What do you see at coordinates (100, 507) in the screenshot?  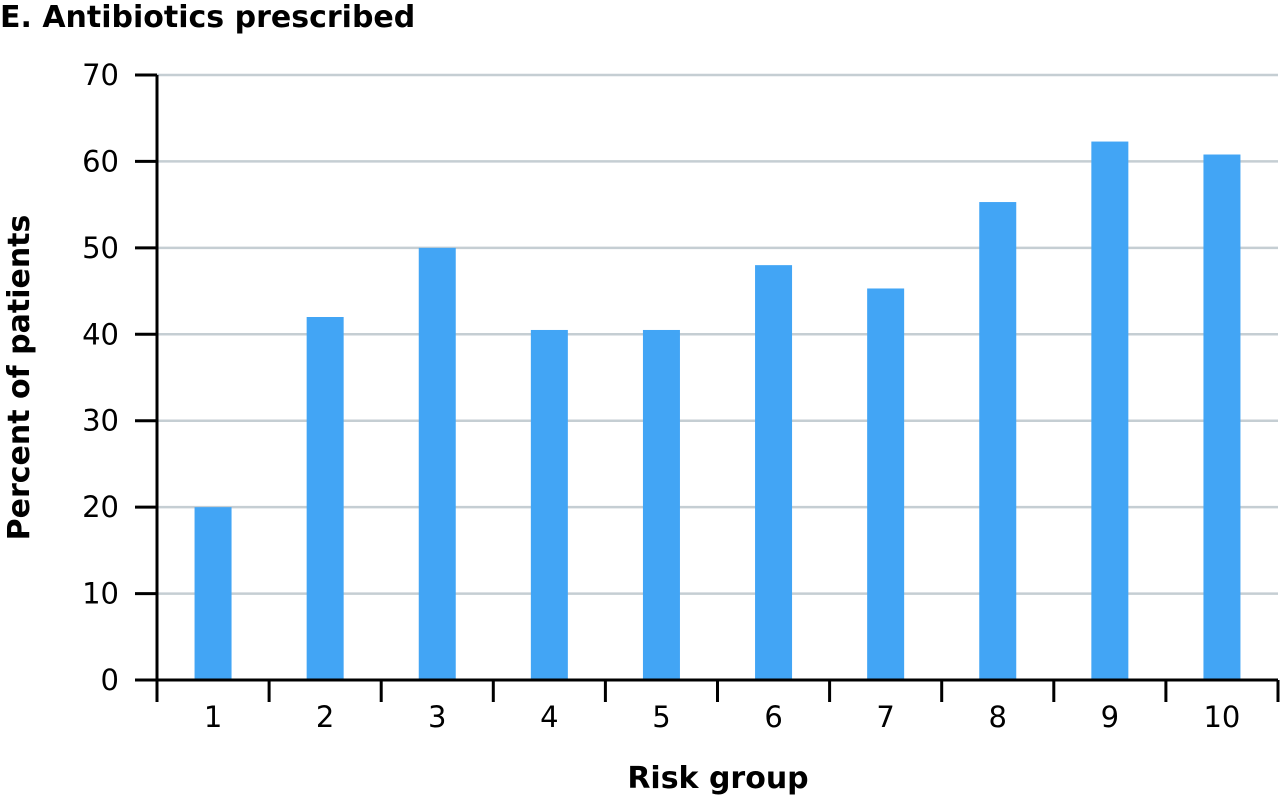 I see `y-tick-label: 20` at bounding box center [100, 507].